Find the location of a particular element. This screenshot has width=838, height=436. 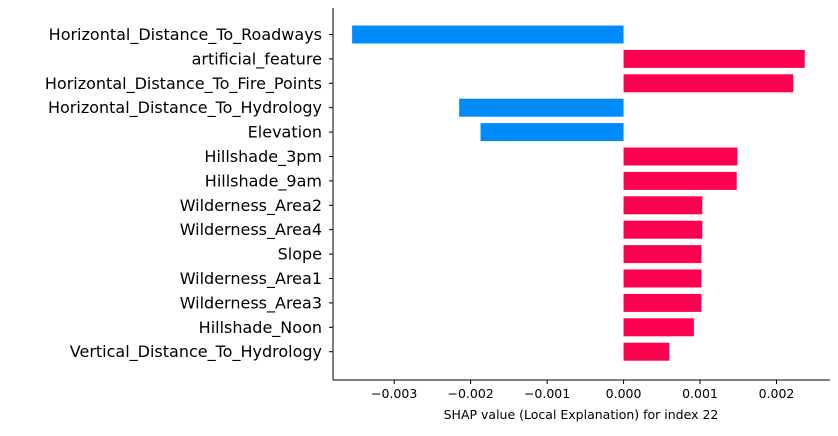

bar-wilderness-area2 is located at coordinates (663, 205).